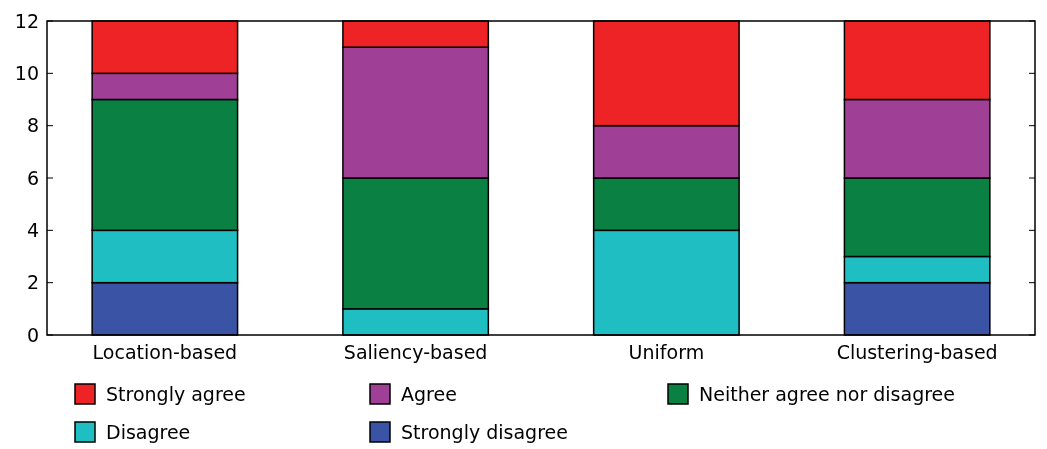 The image size is (1047, 449). I want to click on y-tick-label: 10, so click(26, 72).